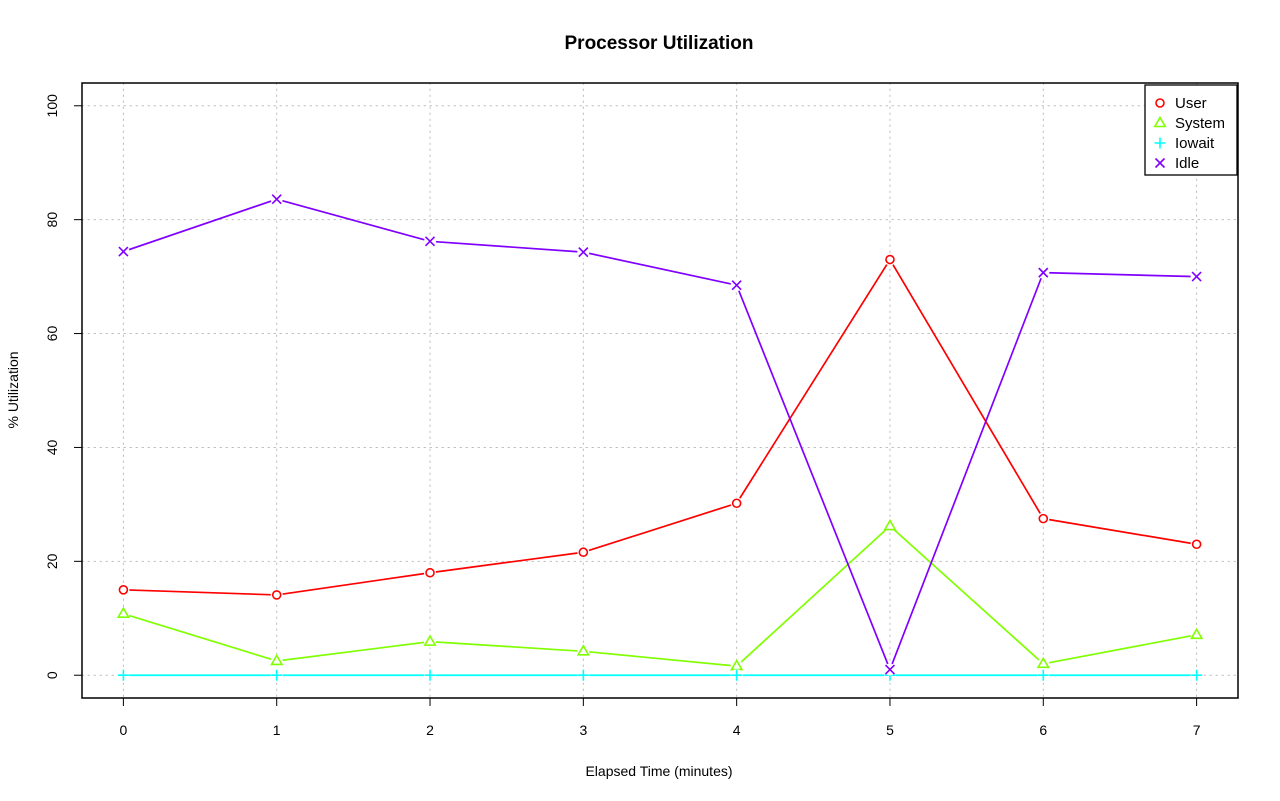 Image resolution: width=1280 pixels, height=801 pixels. What do you see at coordinates (52, 106) in the screenshot?
I see `y-tick-label: 100` at bounding box center [52, 106].